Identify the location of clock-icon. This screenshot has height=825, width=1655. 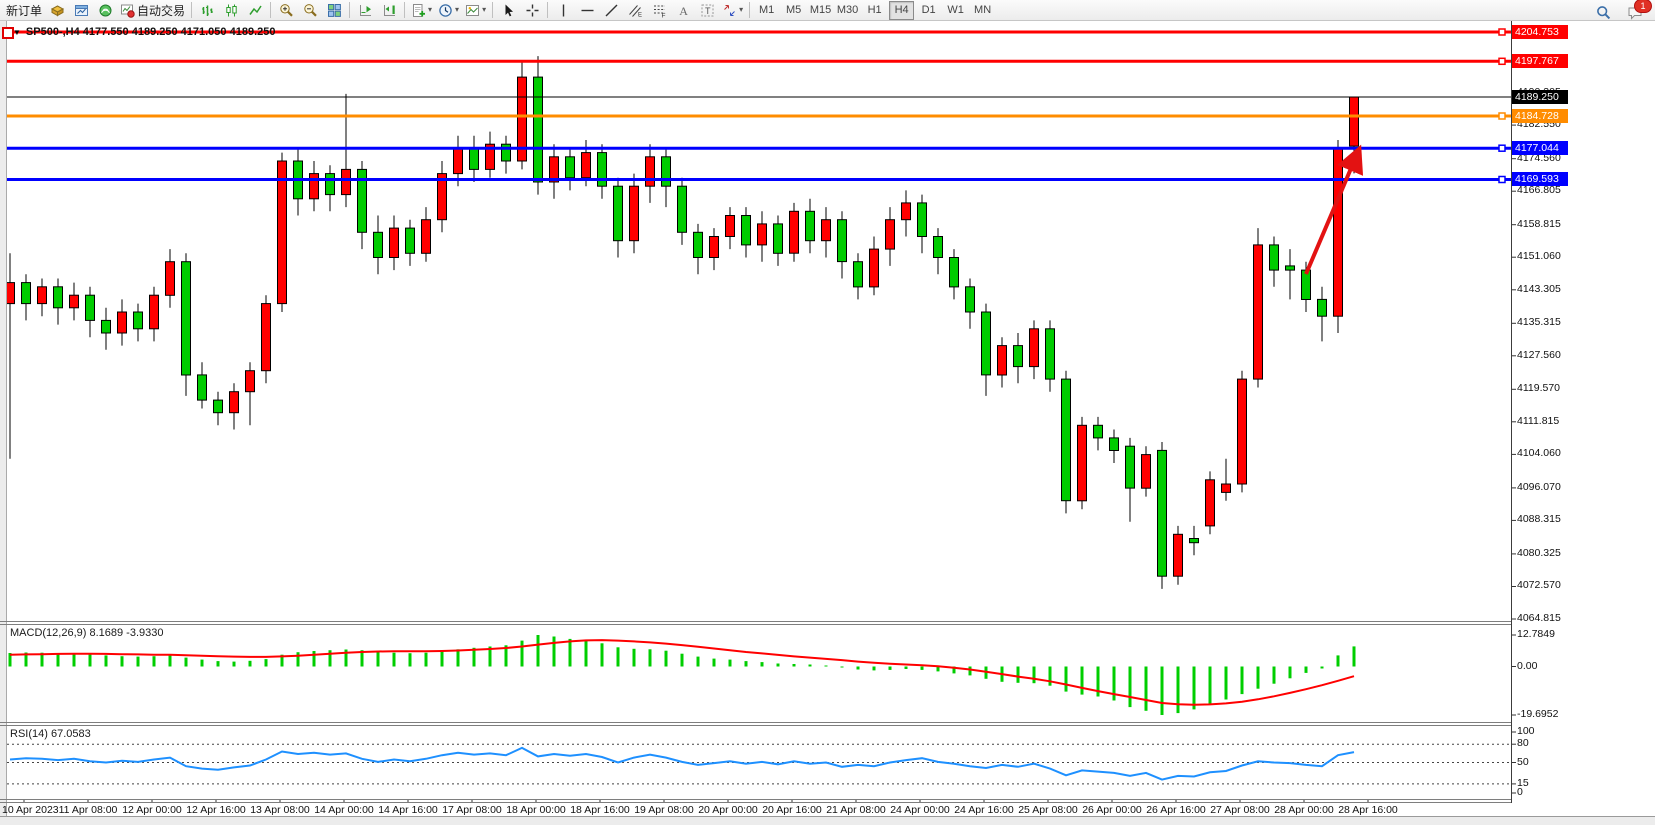
(445, 10).